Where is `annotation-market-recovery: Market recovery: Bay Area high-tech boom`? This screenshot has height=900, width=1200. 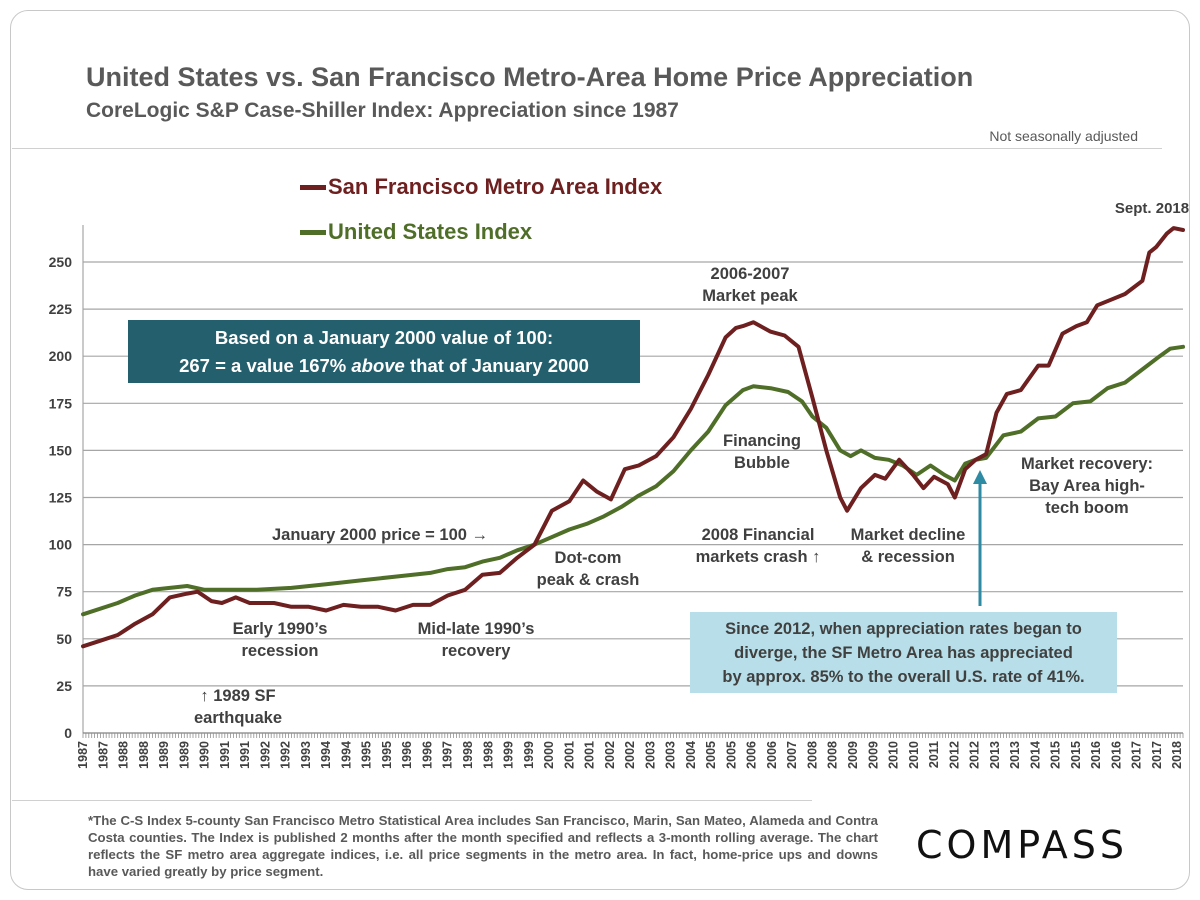
annotation-market-recovery: Market recovery: Bay Area high-tech boom is located at coordinates (1087, 486).